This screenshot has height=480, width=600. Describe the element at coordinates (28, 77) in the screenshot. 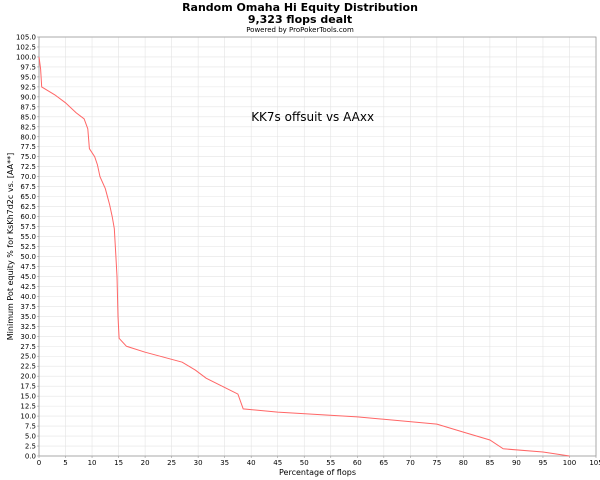

I see `y-tick-label: 95.0` at that location.